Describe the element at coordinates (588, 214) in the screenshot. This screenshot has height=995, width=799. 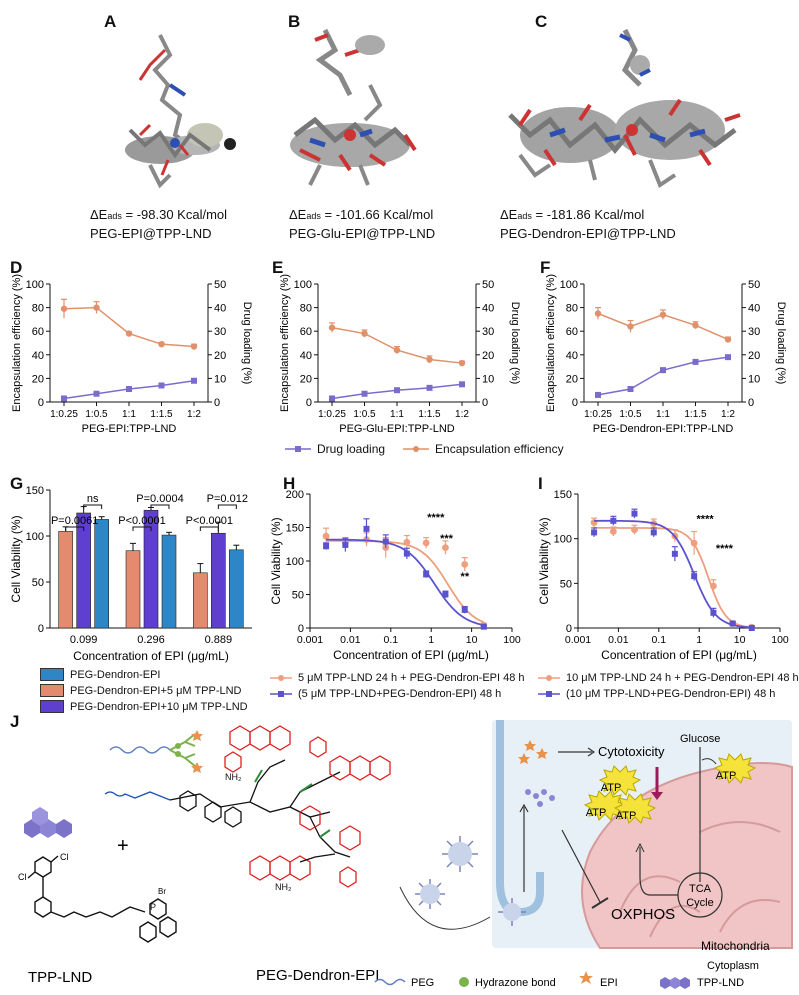
I see `energy-value: = -181.86 Kcal/mol` at that location.